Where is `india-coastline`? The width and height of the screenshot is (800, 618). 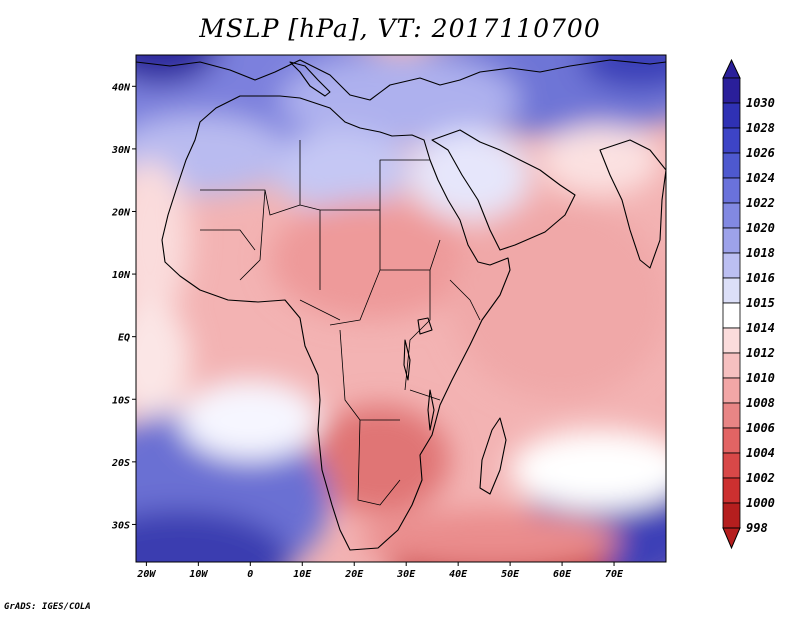
india-coastline is located at coordinates (632, 204).